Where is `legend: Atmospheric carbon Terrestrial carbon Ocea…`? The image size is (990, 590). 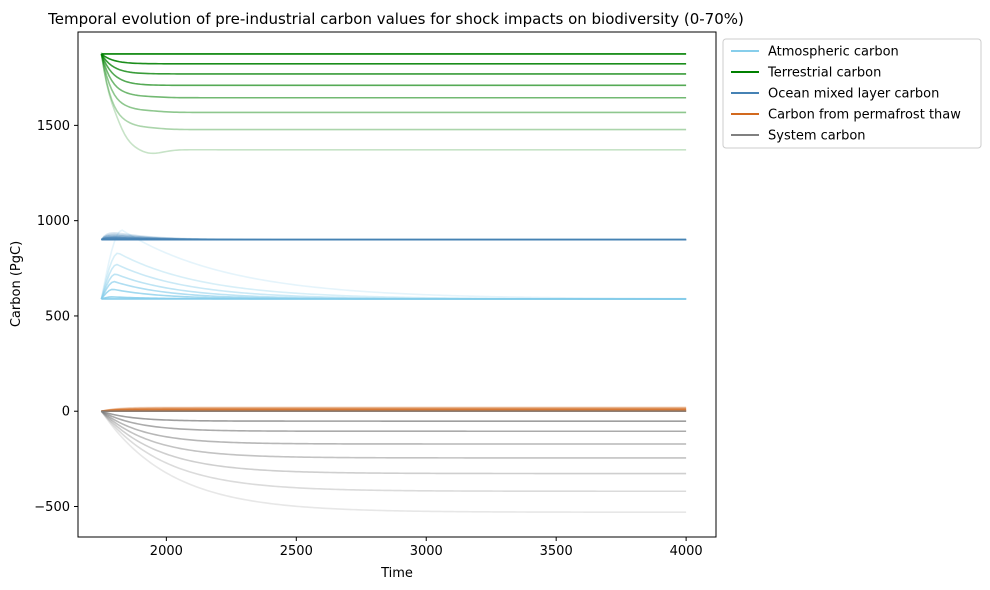
legend: Atmospheric carbon Terrestrial carbon Ocea… is located at coordinates (852, 93).